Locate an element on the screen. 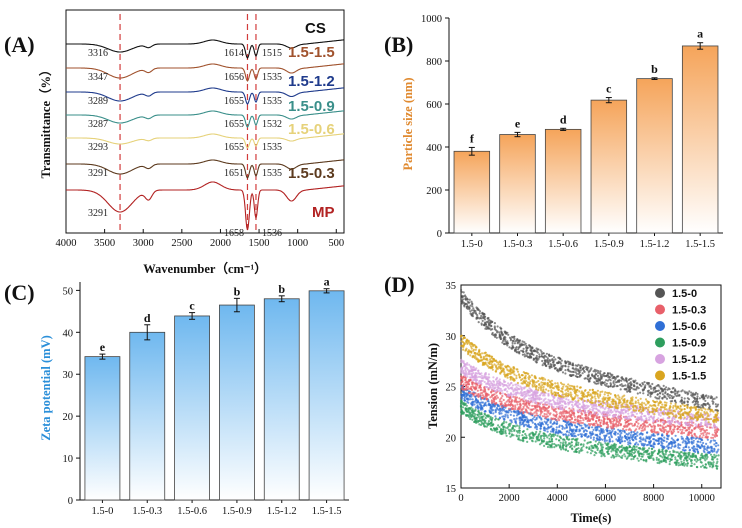 Image resolution: width=742 pixels, height=528 pixels. peak-label-amide-i: 1656 is located at coordinates (234, 77).